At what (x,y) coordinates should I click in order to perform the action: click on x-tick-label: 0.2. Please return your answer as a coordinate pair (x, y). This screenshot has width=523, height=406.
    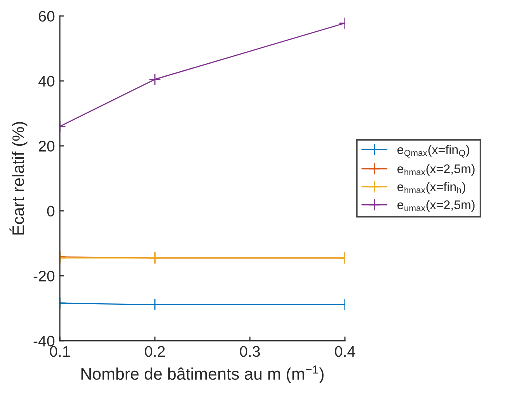
    Looking at the image, I should click on (155, 352).